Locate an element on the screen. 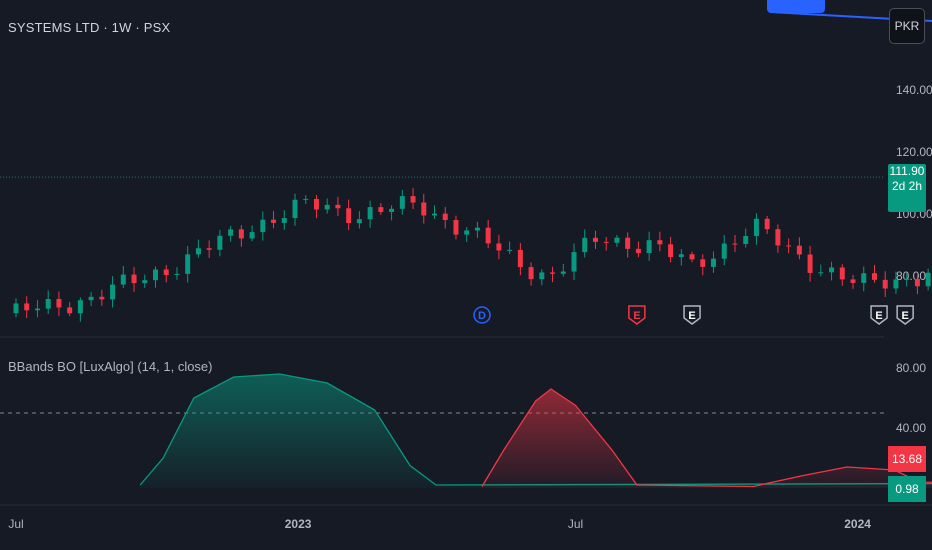 The height and width of the screenshot is (550, 932). indicator-area-red is located at coordinates (707, 438).